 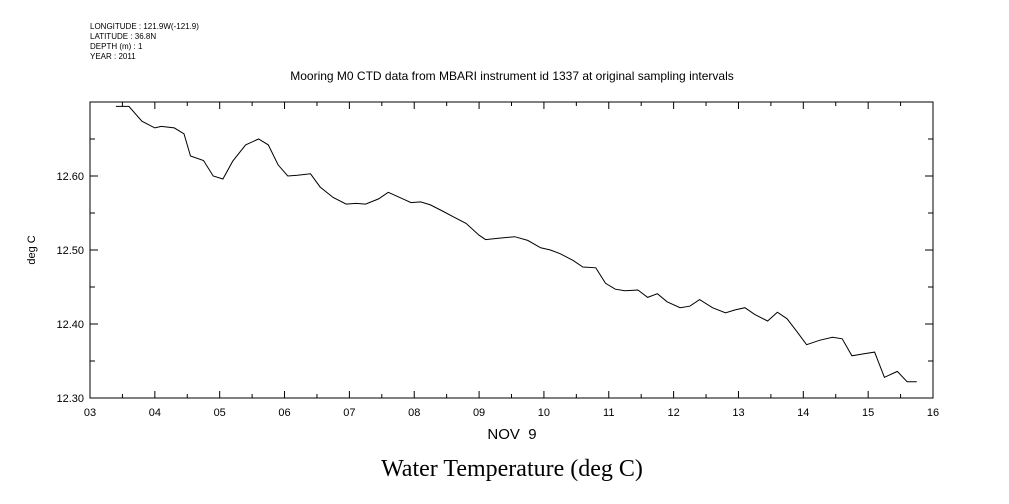 I want to click on x-tick-label: 14, so click(x=803, y=413).